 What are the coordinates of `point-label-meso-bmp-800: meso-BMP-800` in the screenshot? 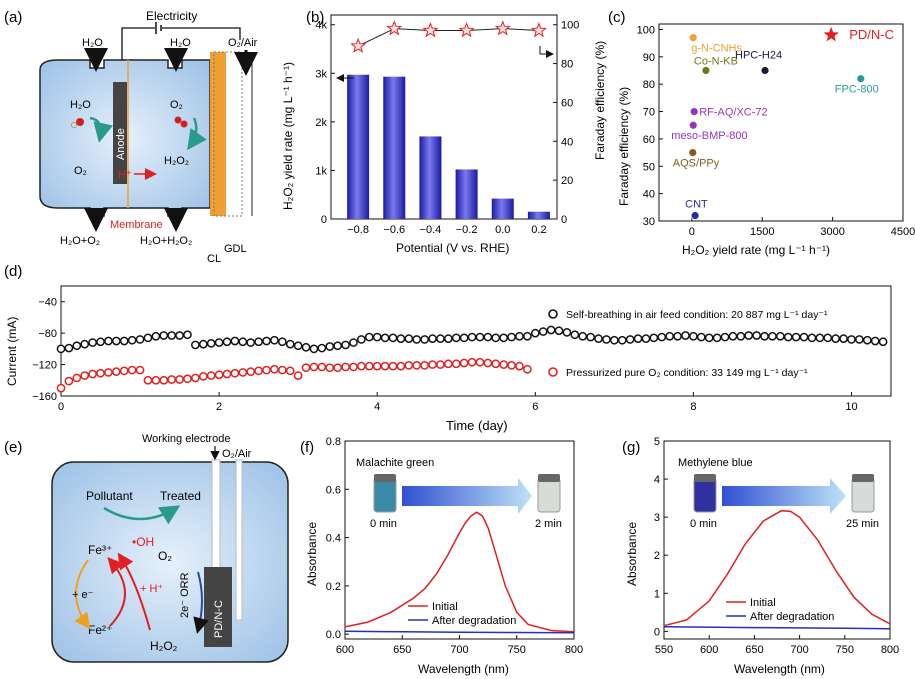 It's located at (709, 136).